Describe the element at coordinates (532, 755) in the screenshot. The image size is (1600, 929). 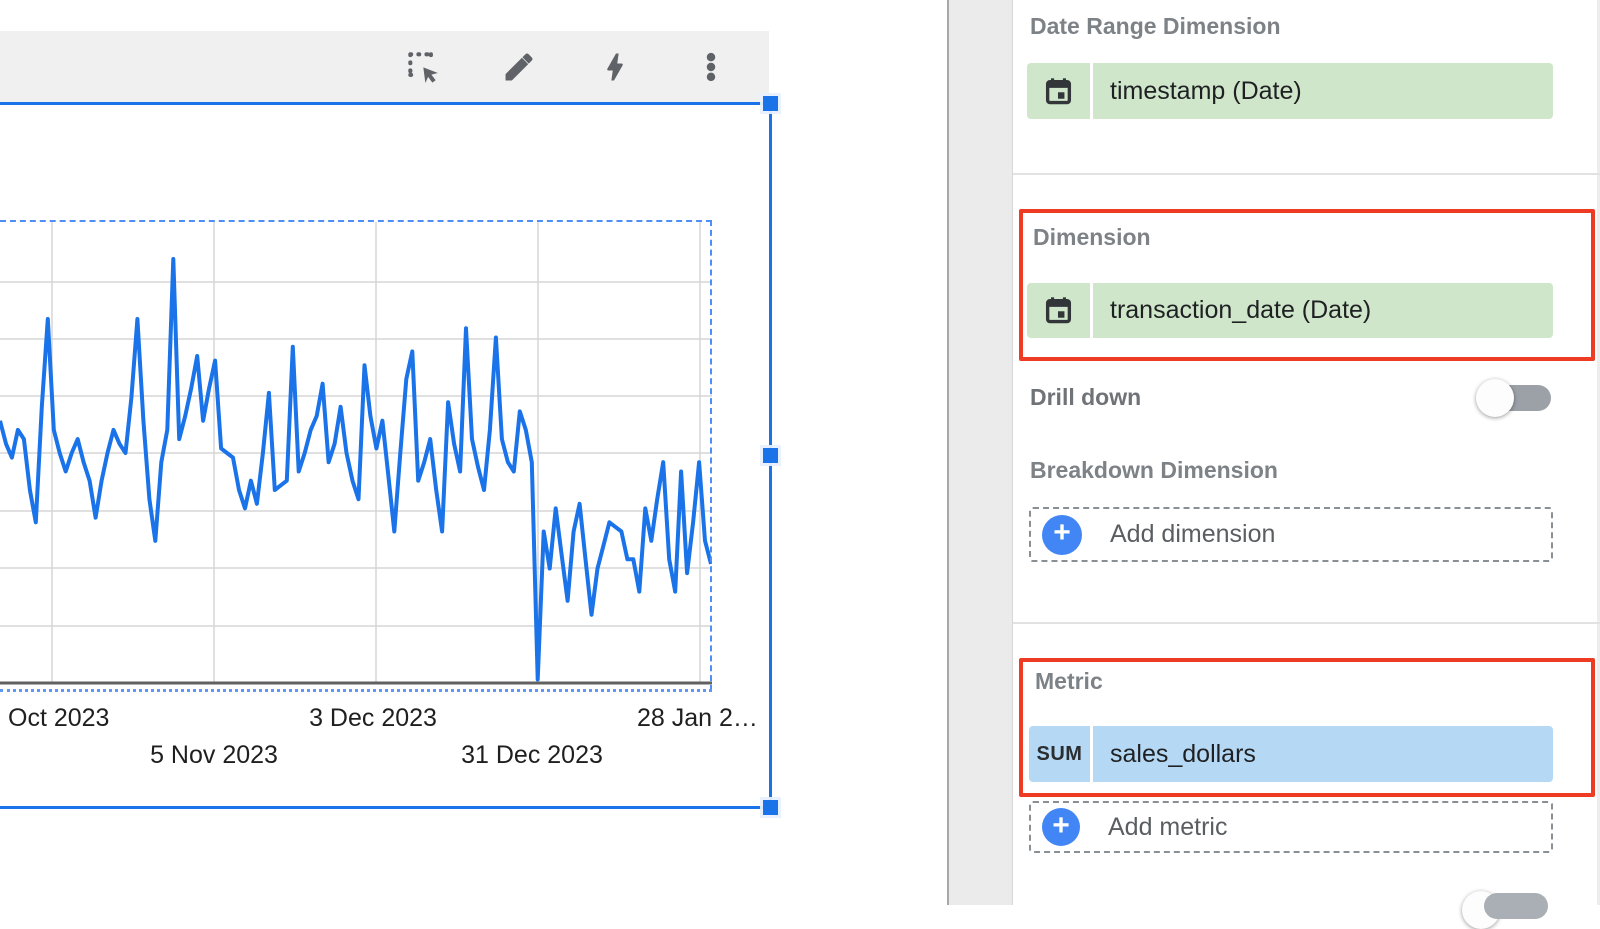
I see `x-tick-label: 31 Dec 2023` at that location.